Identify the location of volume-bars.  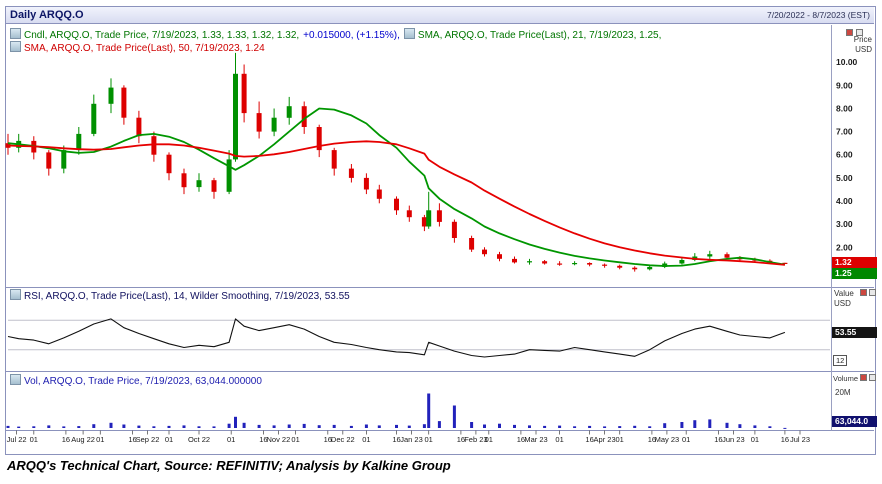
(396, 411).